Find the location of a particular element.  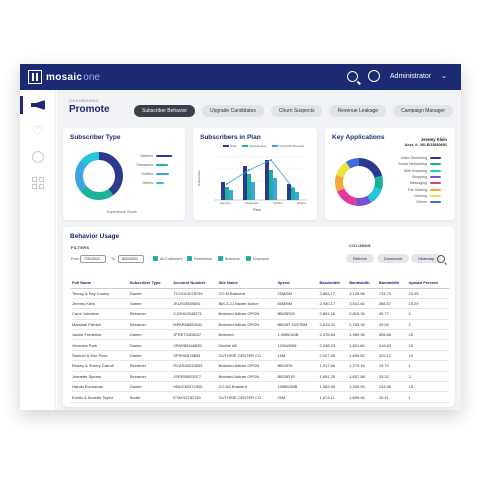

column-header: Speed is located at coordinates (297, 283).